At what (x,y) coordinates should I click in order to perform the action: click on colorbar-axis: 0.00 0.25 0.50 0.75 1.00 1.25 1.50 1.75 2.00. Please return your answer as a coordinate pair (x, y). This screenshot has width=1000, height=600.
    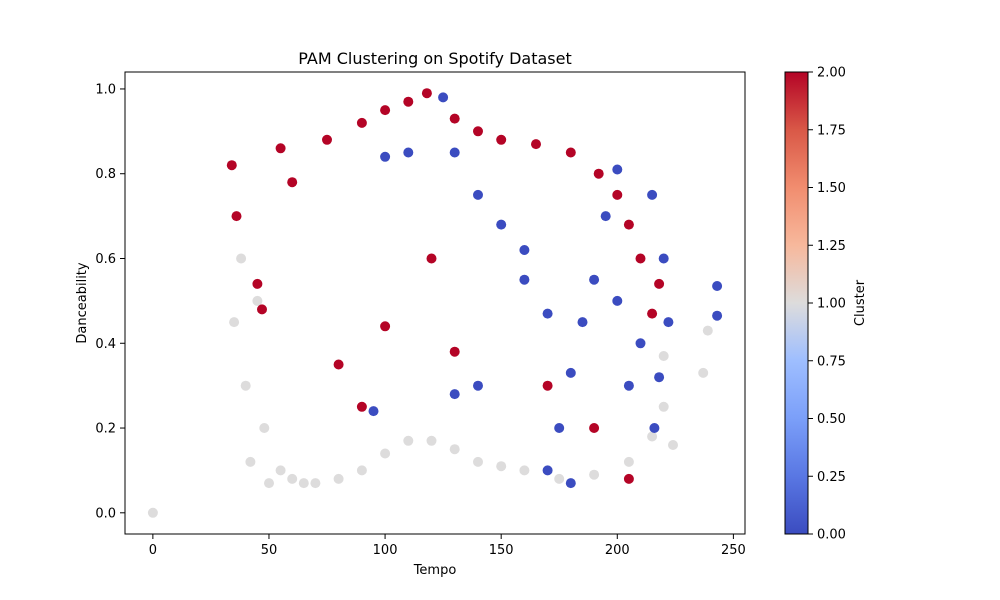
    Looking at the image, I should click on (827, 304).